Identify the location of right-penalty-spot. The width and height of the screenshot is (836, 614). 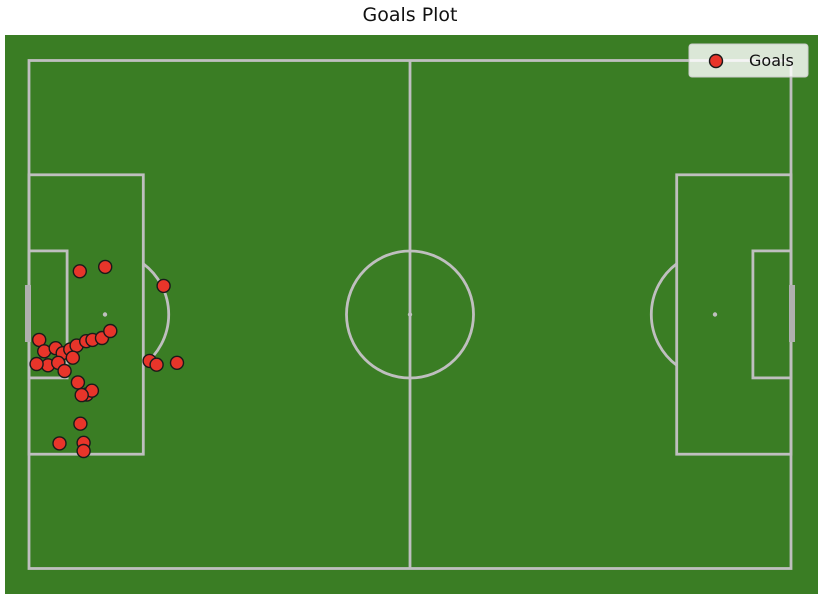
(715, 314).